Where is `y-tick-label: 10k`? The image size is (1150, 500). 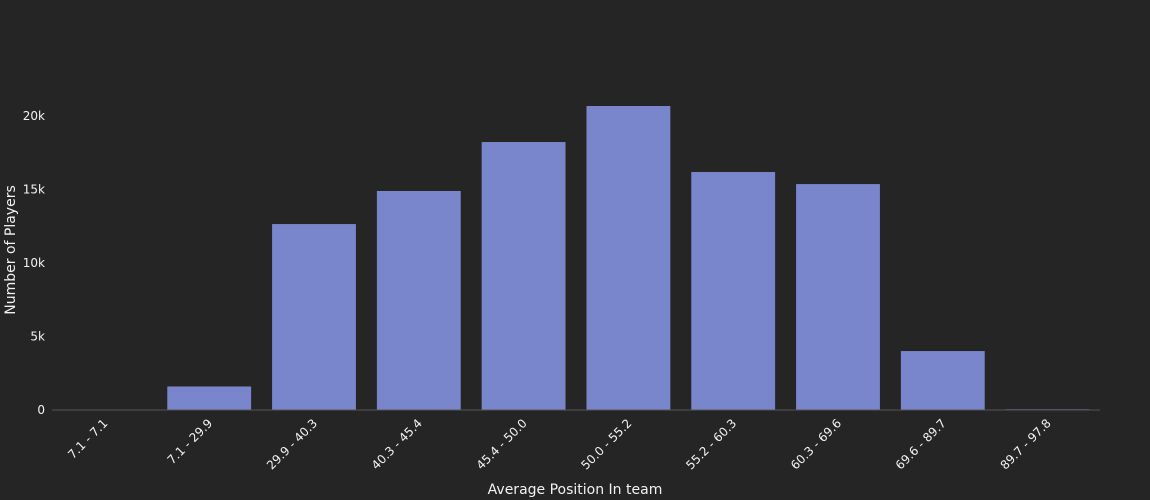 y-tick-label: 10k is located at coordinates (34, 263).